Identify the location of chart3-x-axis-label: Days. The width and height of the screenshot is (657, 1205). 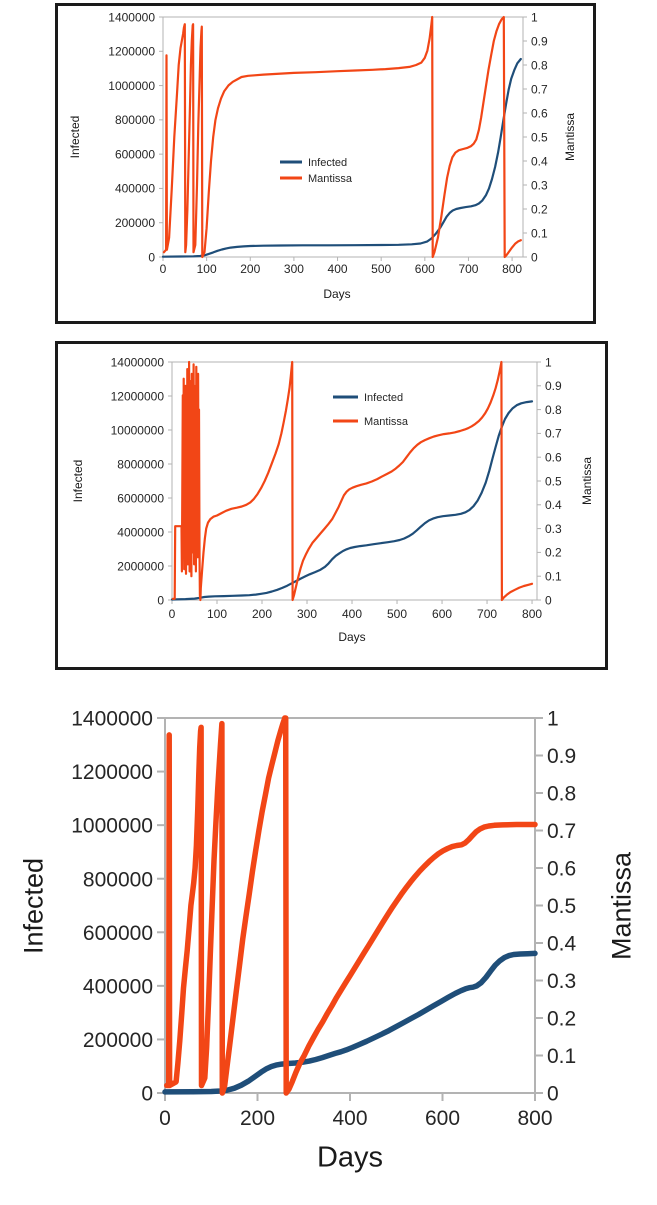
(350, 1157).